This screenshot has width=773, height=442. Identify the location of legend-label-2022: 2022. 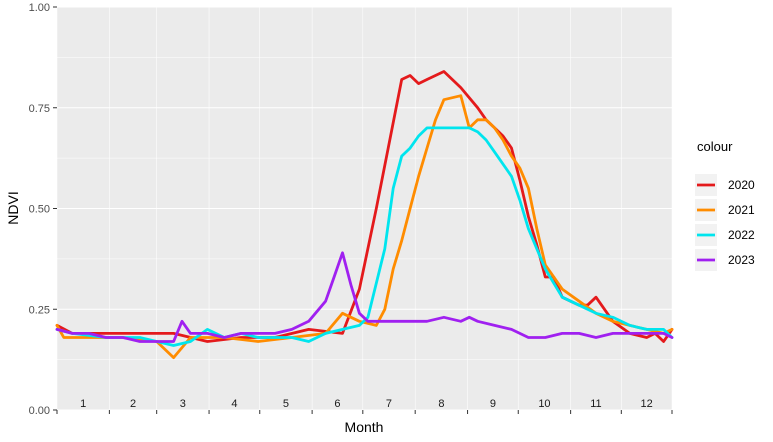
(741, 235).